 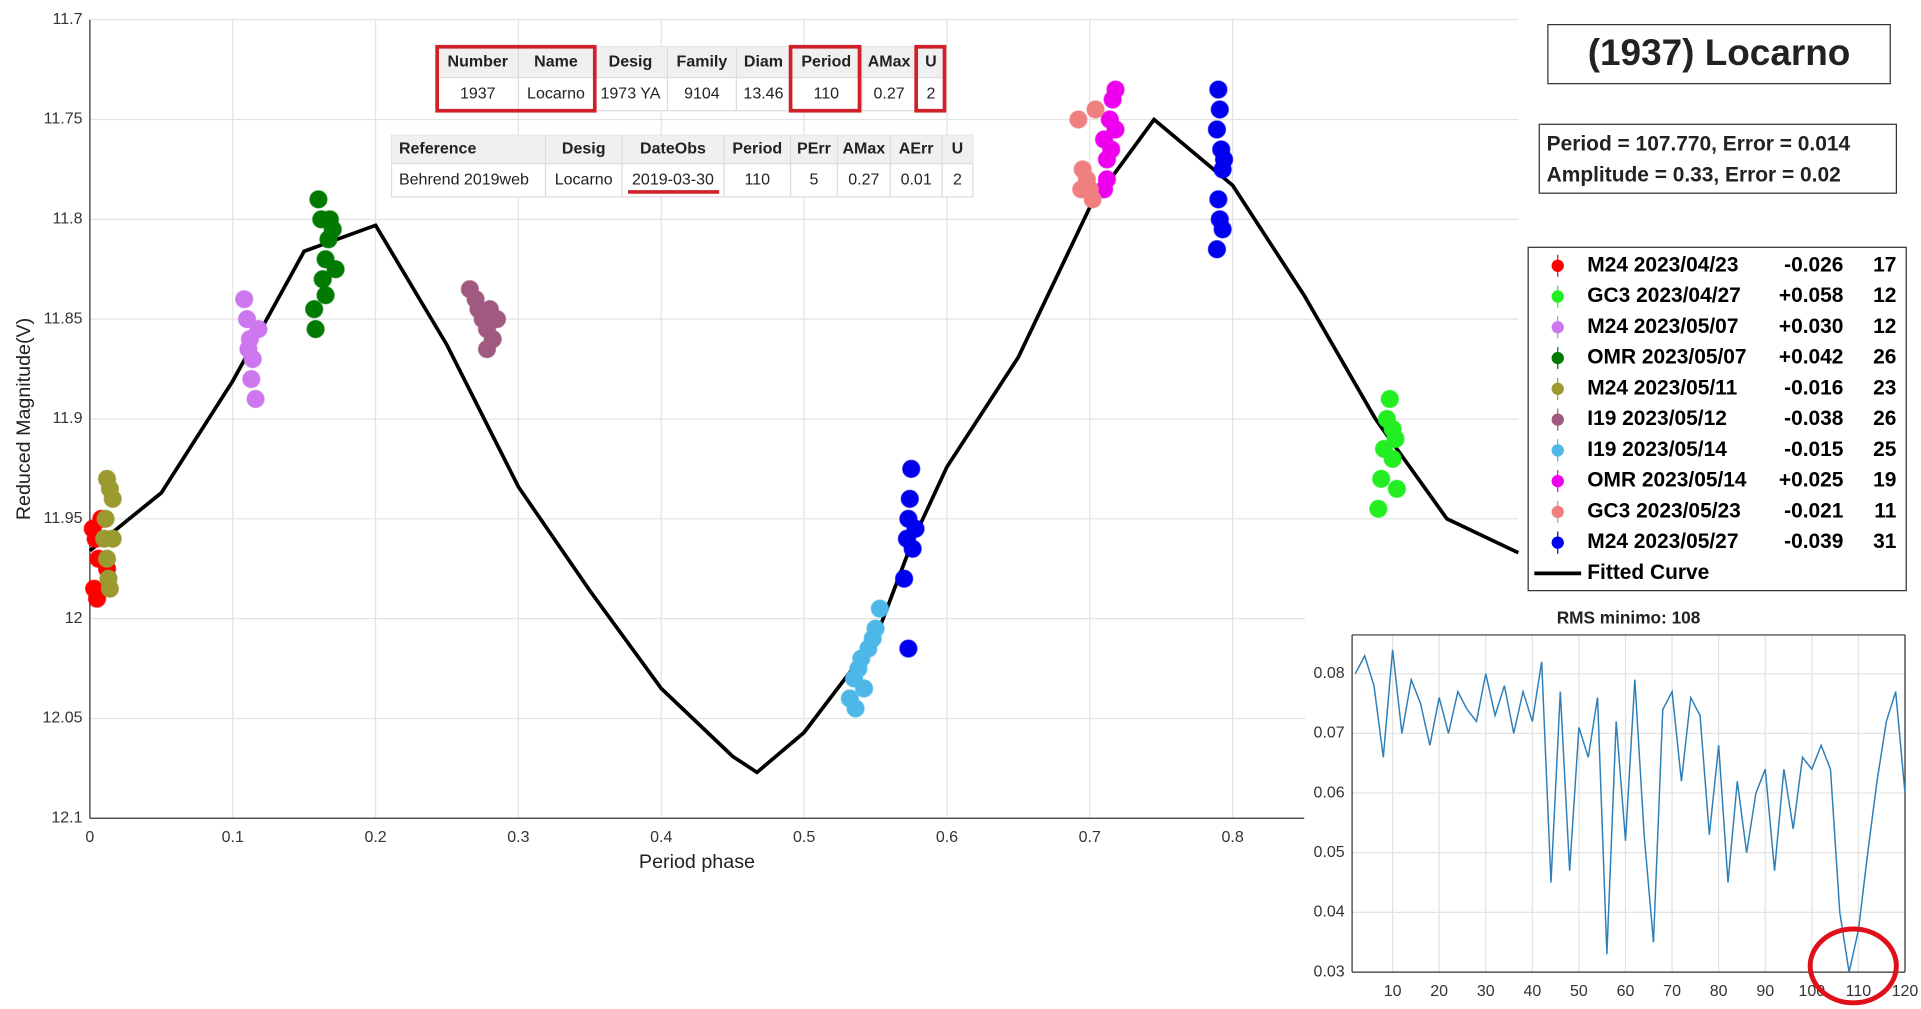 I want to click on fit-info-box, so click(x=1717, y=158).